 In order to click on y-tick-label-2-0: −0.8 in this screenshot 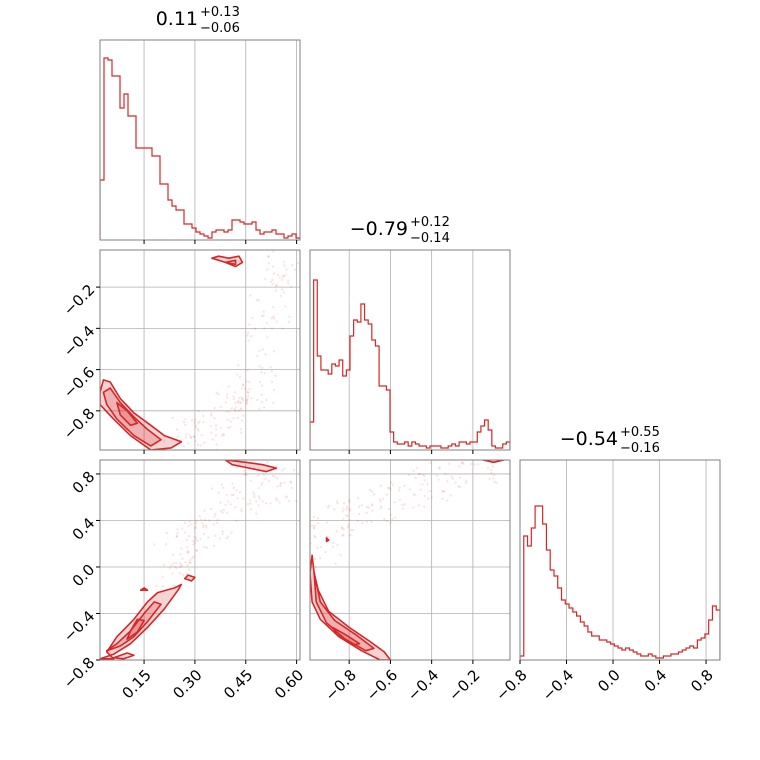, I will do `click(79, 673)`.